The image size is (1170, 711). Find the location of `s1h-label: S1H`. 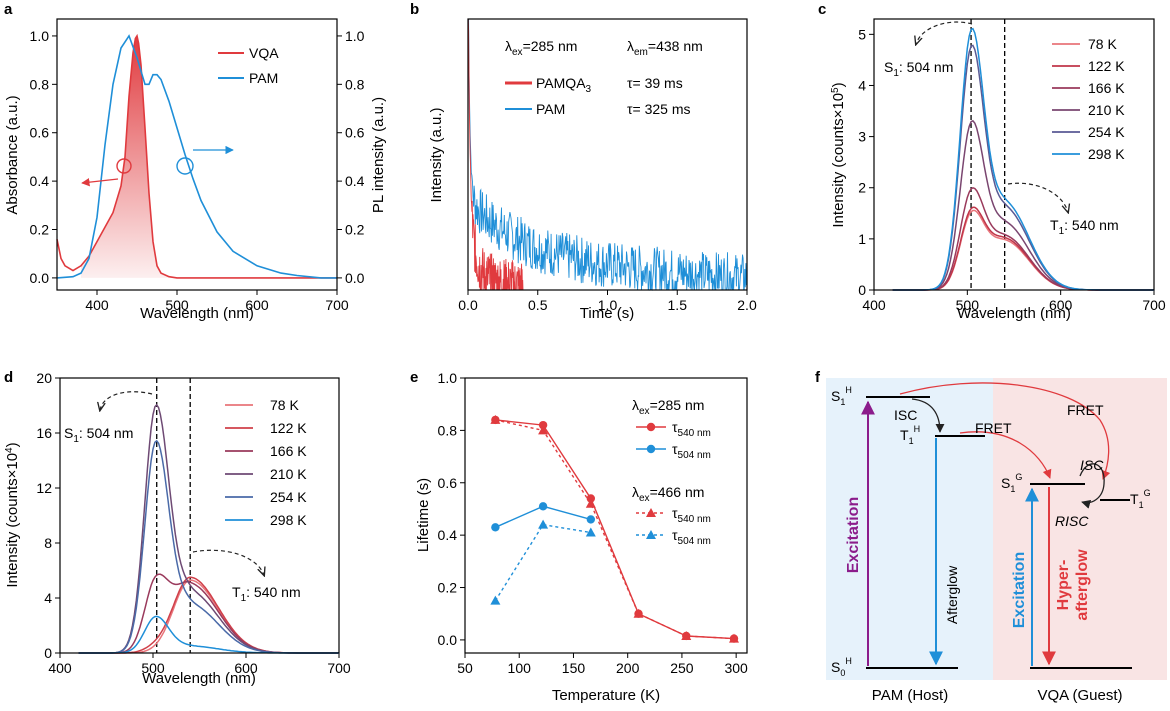

s1h-label: S1H is located at coordinates (841, 396).